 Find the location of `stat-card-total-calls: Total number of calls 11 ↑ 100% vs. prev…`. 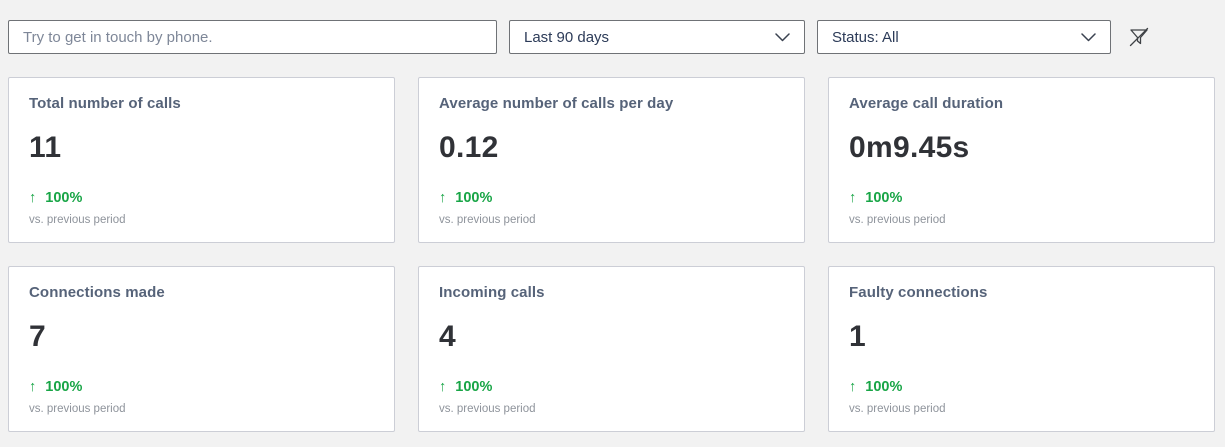

stat-card-total-calls: Total number of calls 11 ↑ 100% vs. prev… is located at coordinates (201, 160).